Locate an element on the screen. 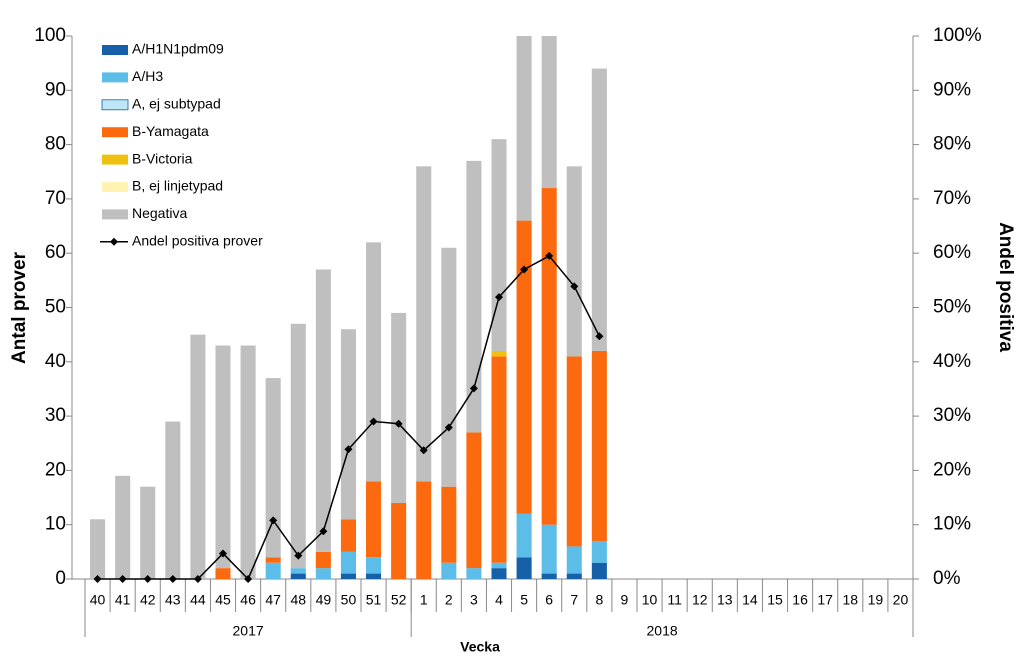 The width and height of the screenshot is (1023, 665). legend-label: Negativa is located at coordinates (159, 213).